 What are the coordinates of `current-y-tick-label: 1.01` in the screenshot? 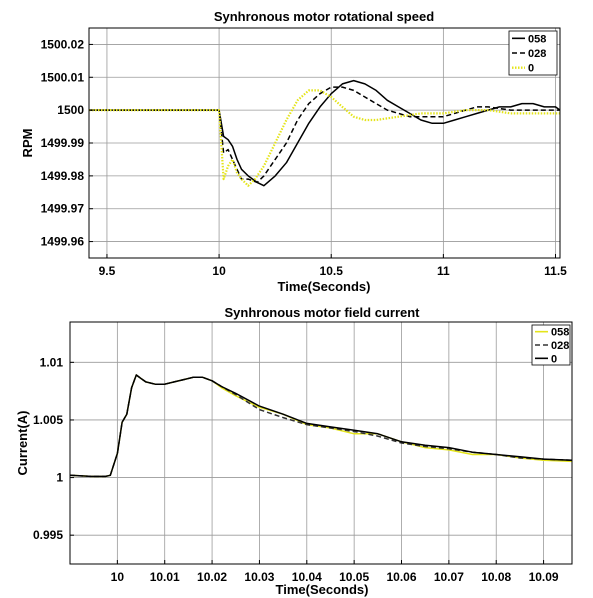 It's located at (52, 362).